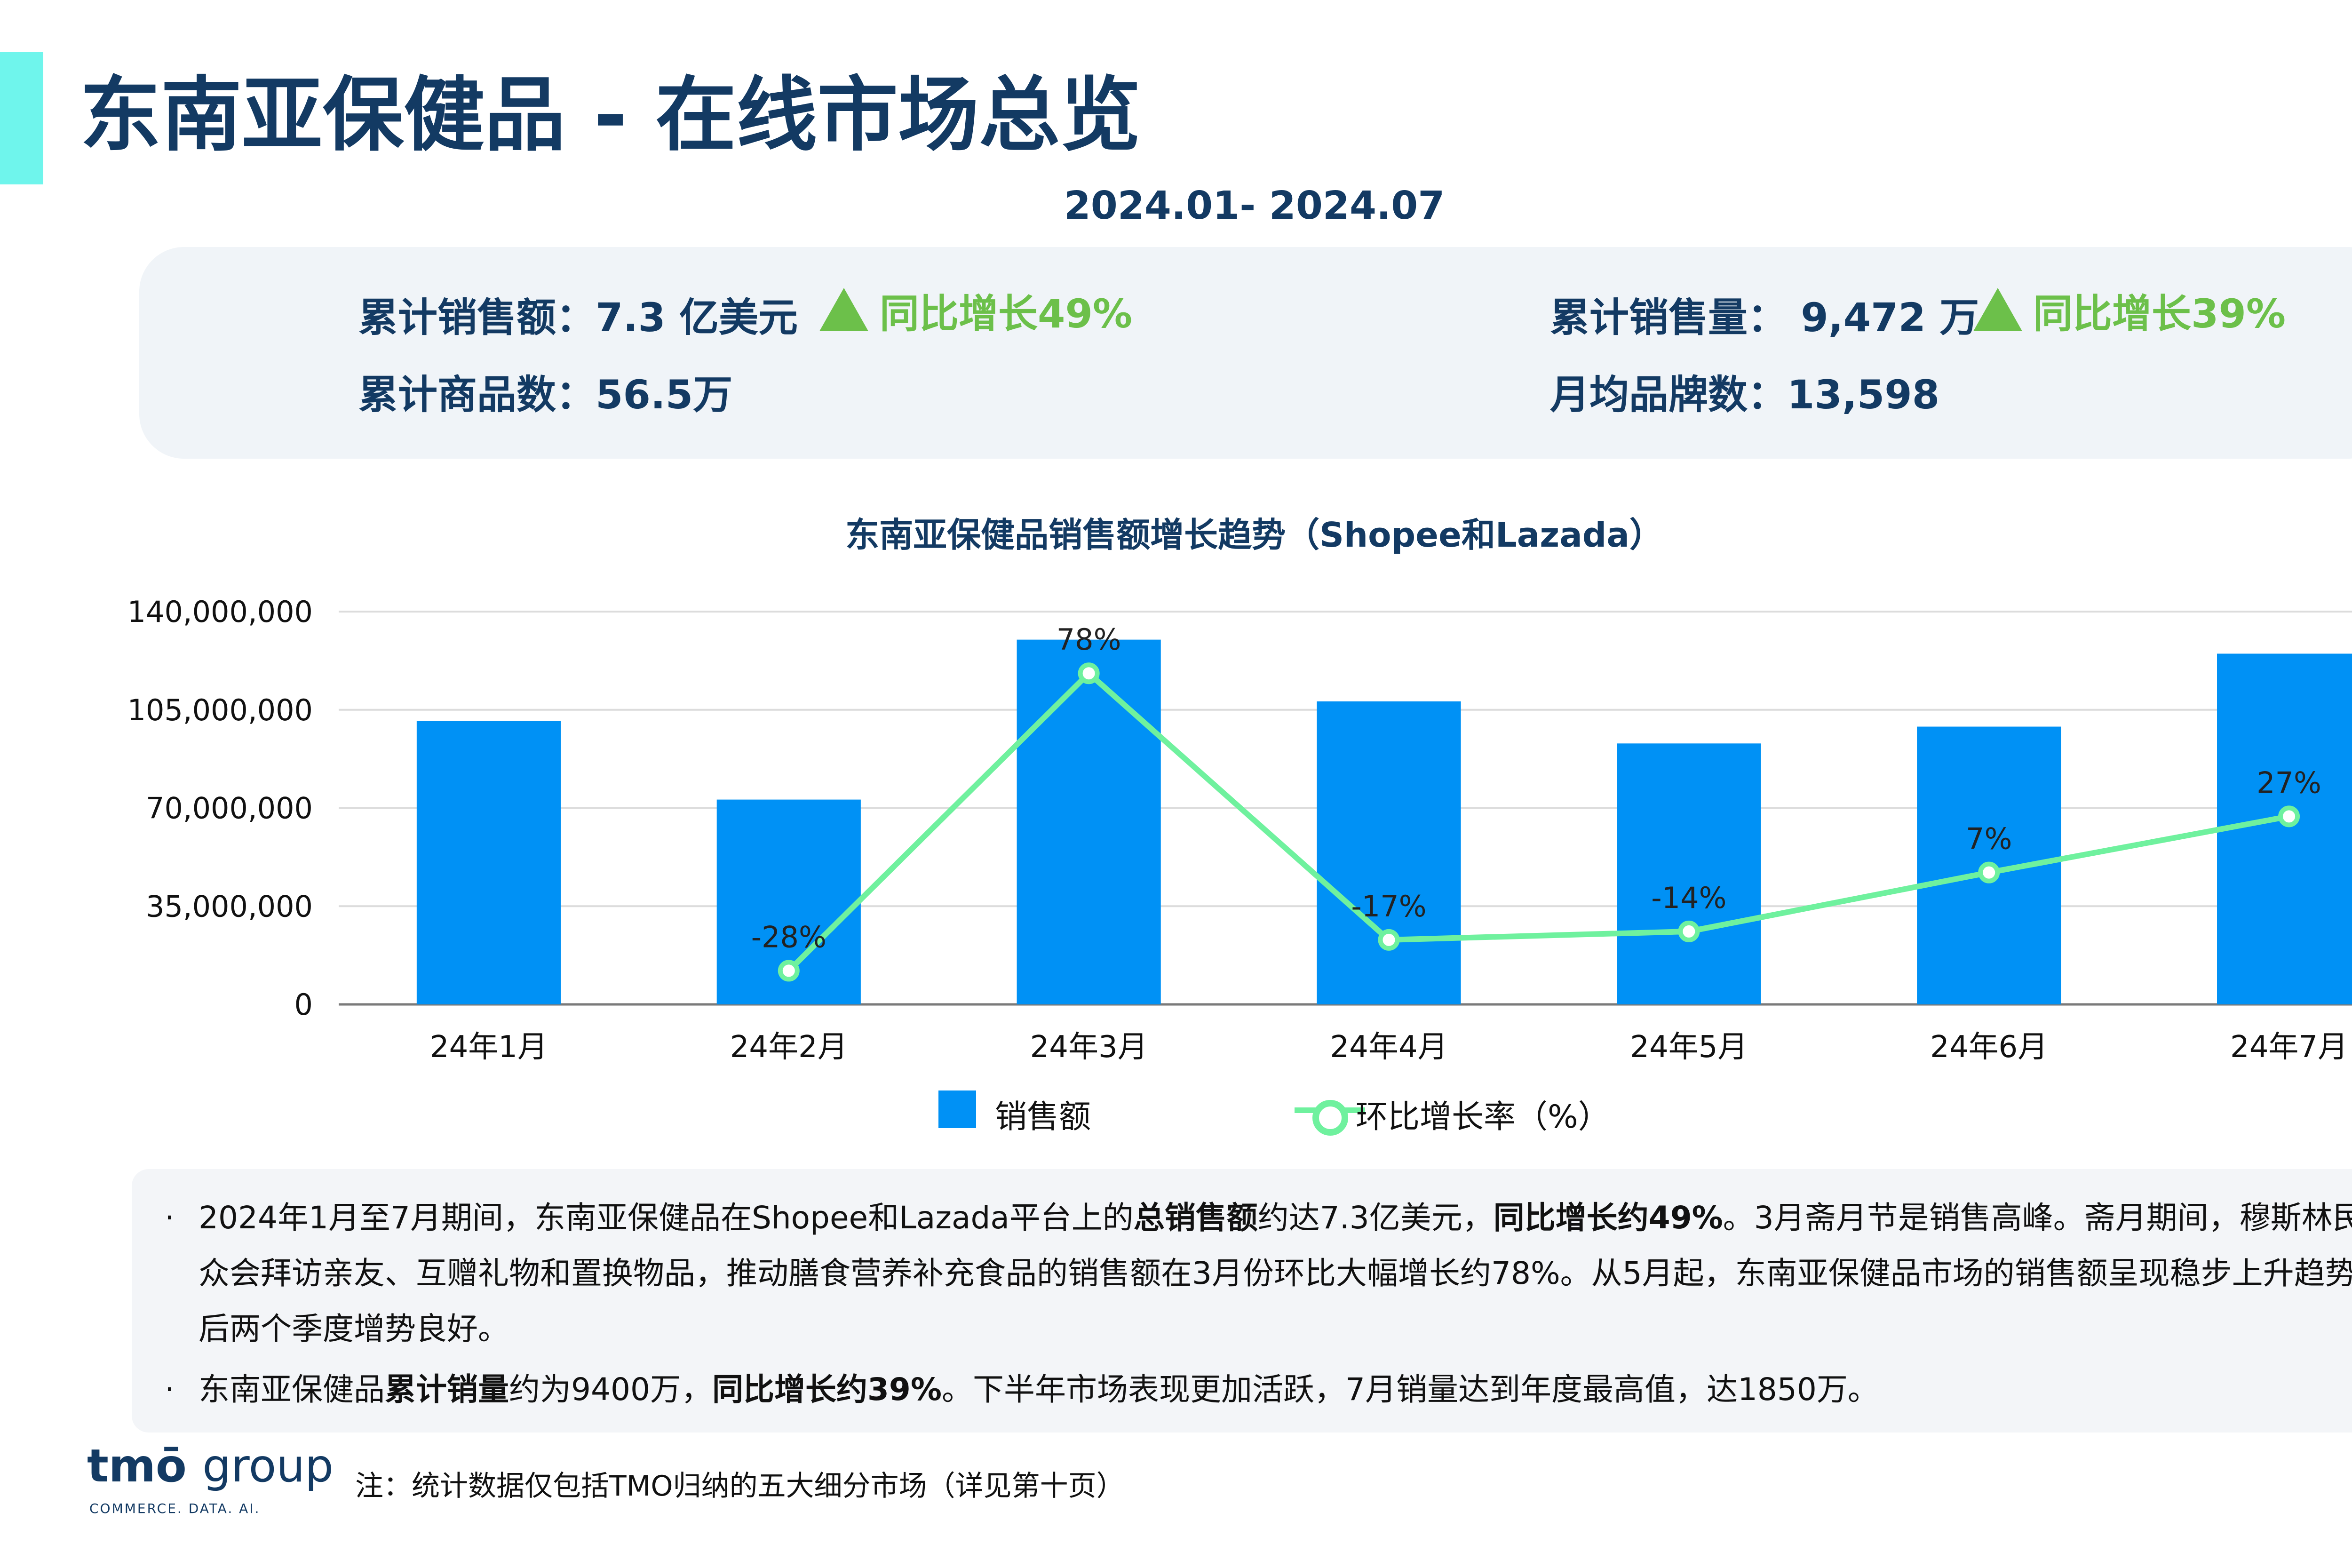 The height and width of the screenshot is (1568, 2352). I want to click on stat-sales-amount-yoy: 同比增长49%, so click(1006, 314).